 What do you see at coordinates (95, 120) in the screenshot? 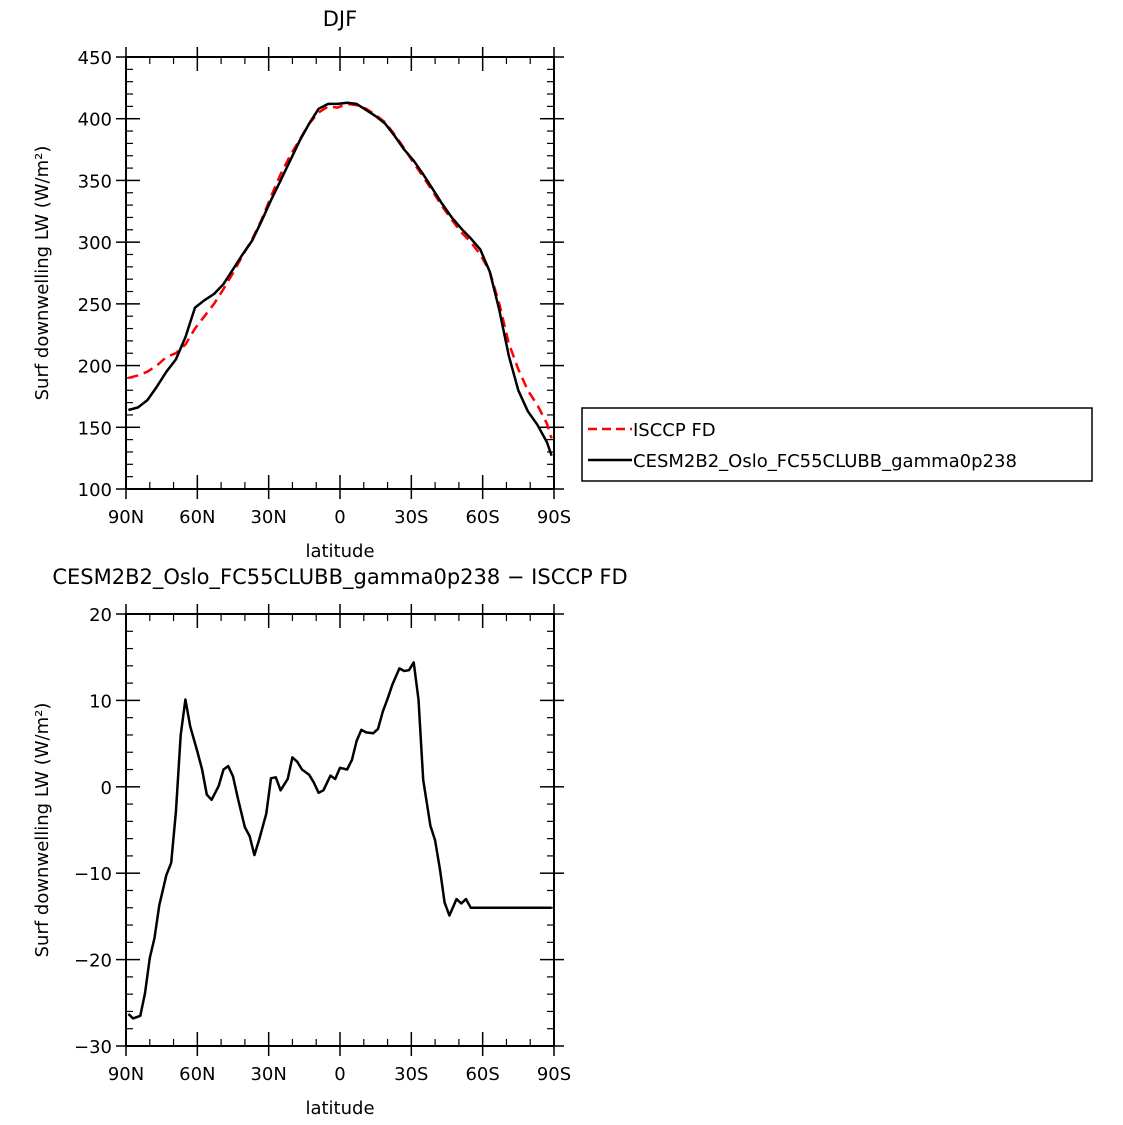
I see `y-tick-label: 400` at bounding box center [95, 120].